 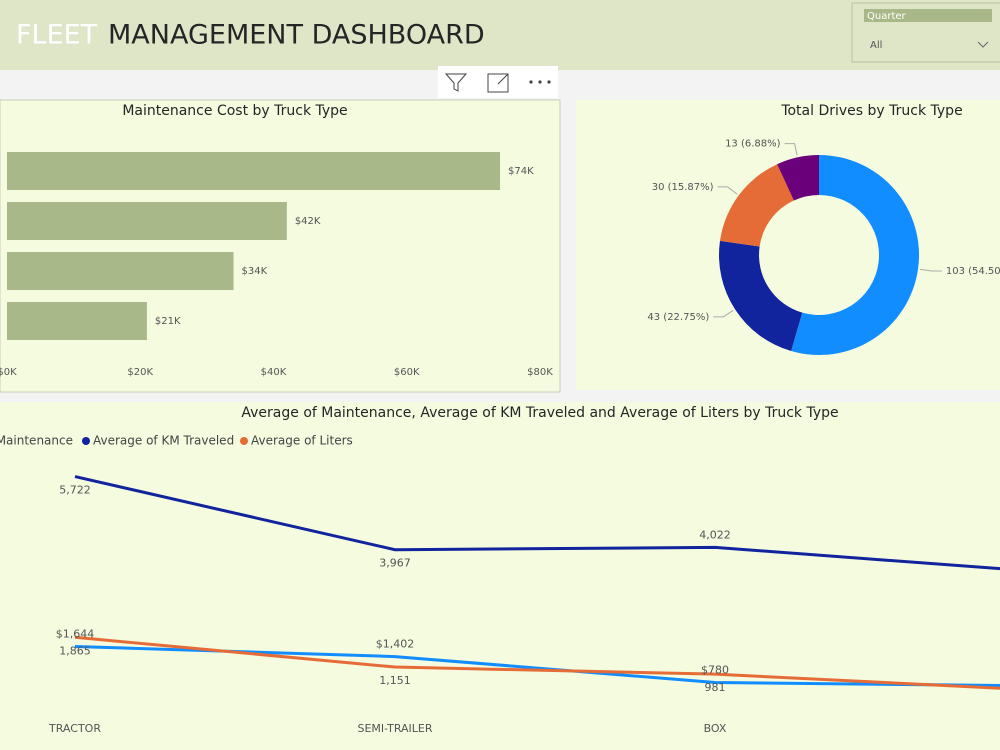 I want to click on slicer-value: All, so click(x=876, y=45).